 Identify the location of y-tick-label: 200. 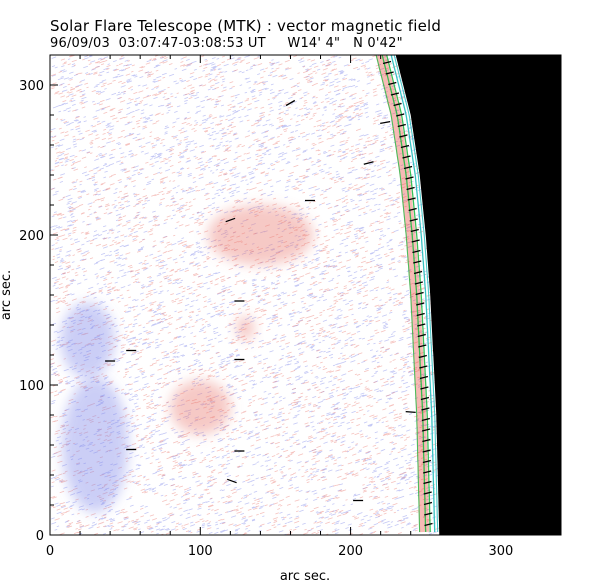
(31, 236).